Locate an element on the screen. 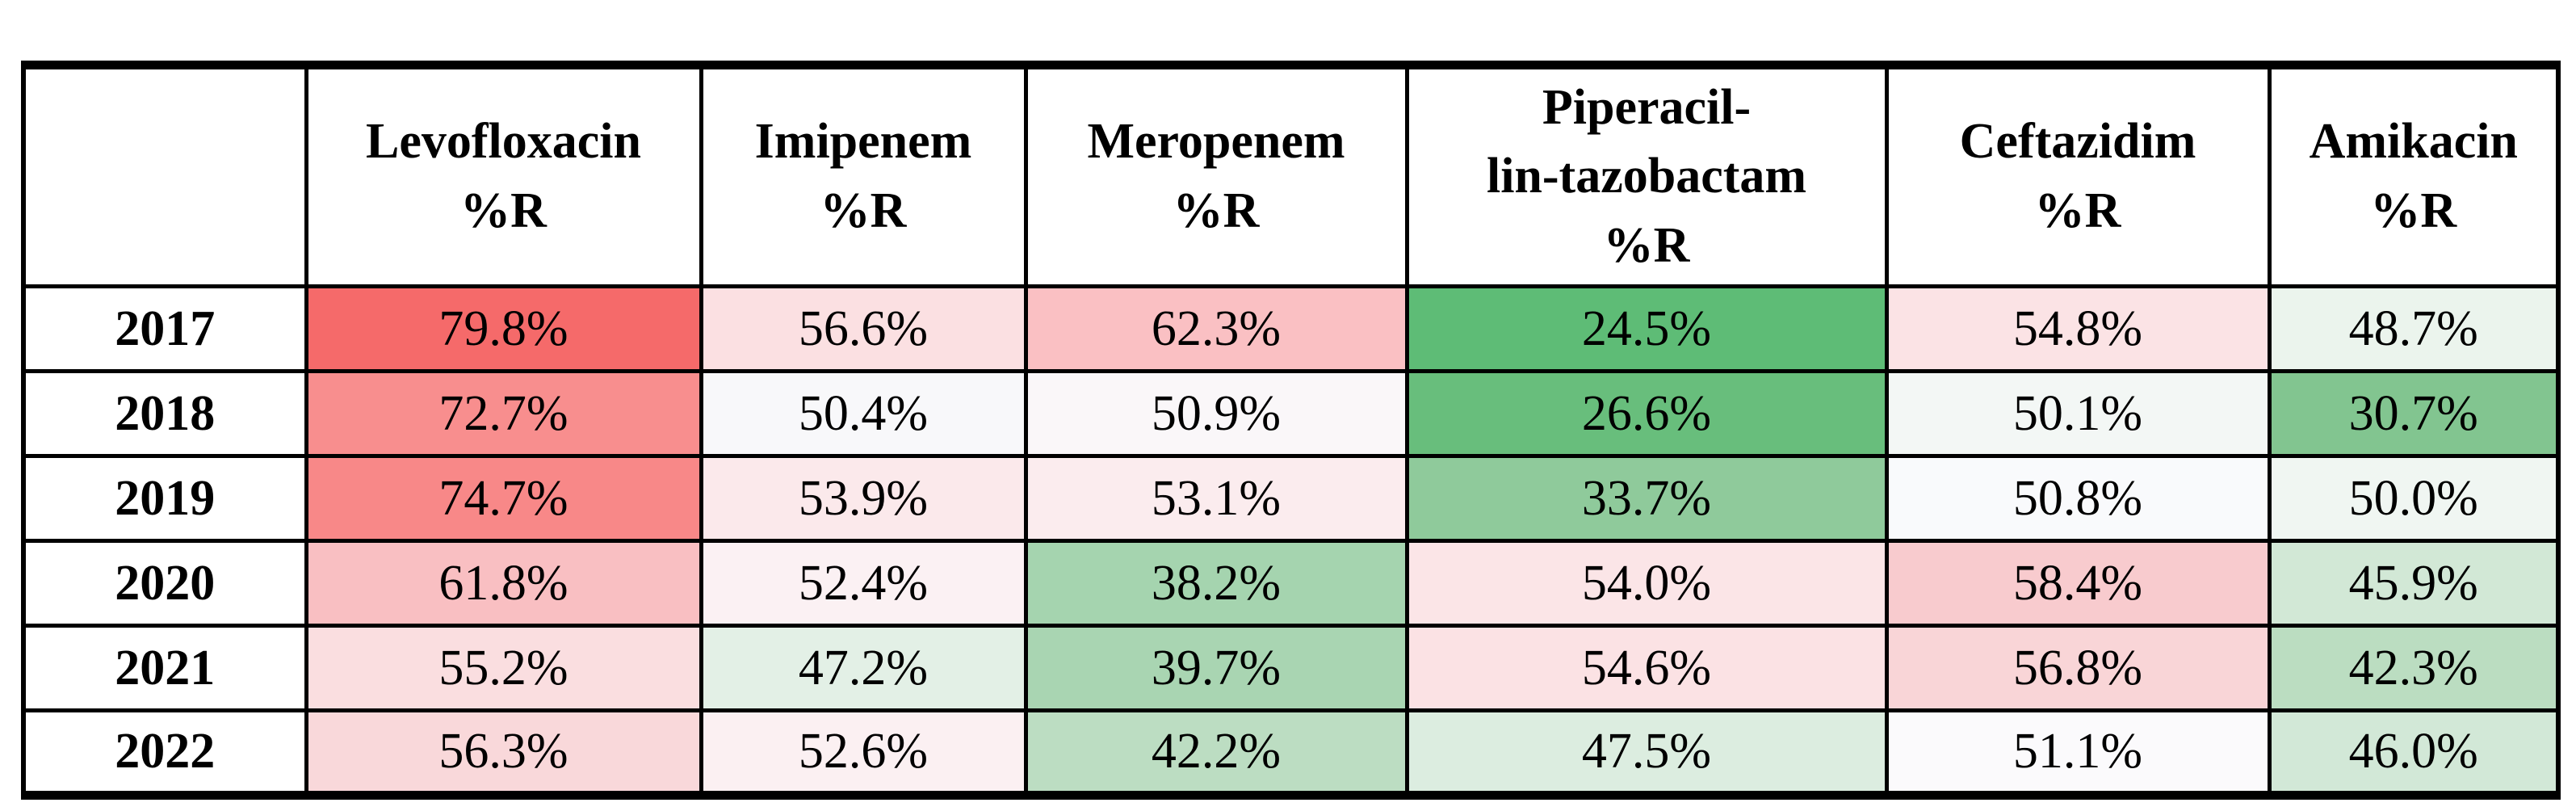 The width and height of the screenshot is (2576, 811). cell-2019-meropenem: 53.1% is located at coordinates (1216, 498).